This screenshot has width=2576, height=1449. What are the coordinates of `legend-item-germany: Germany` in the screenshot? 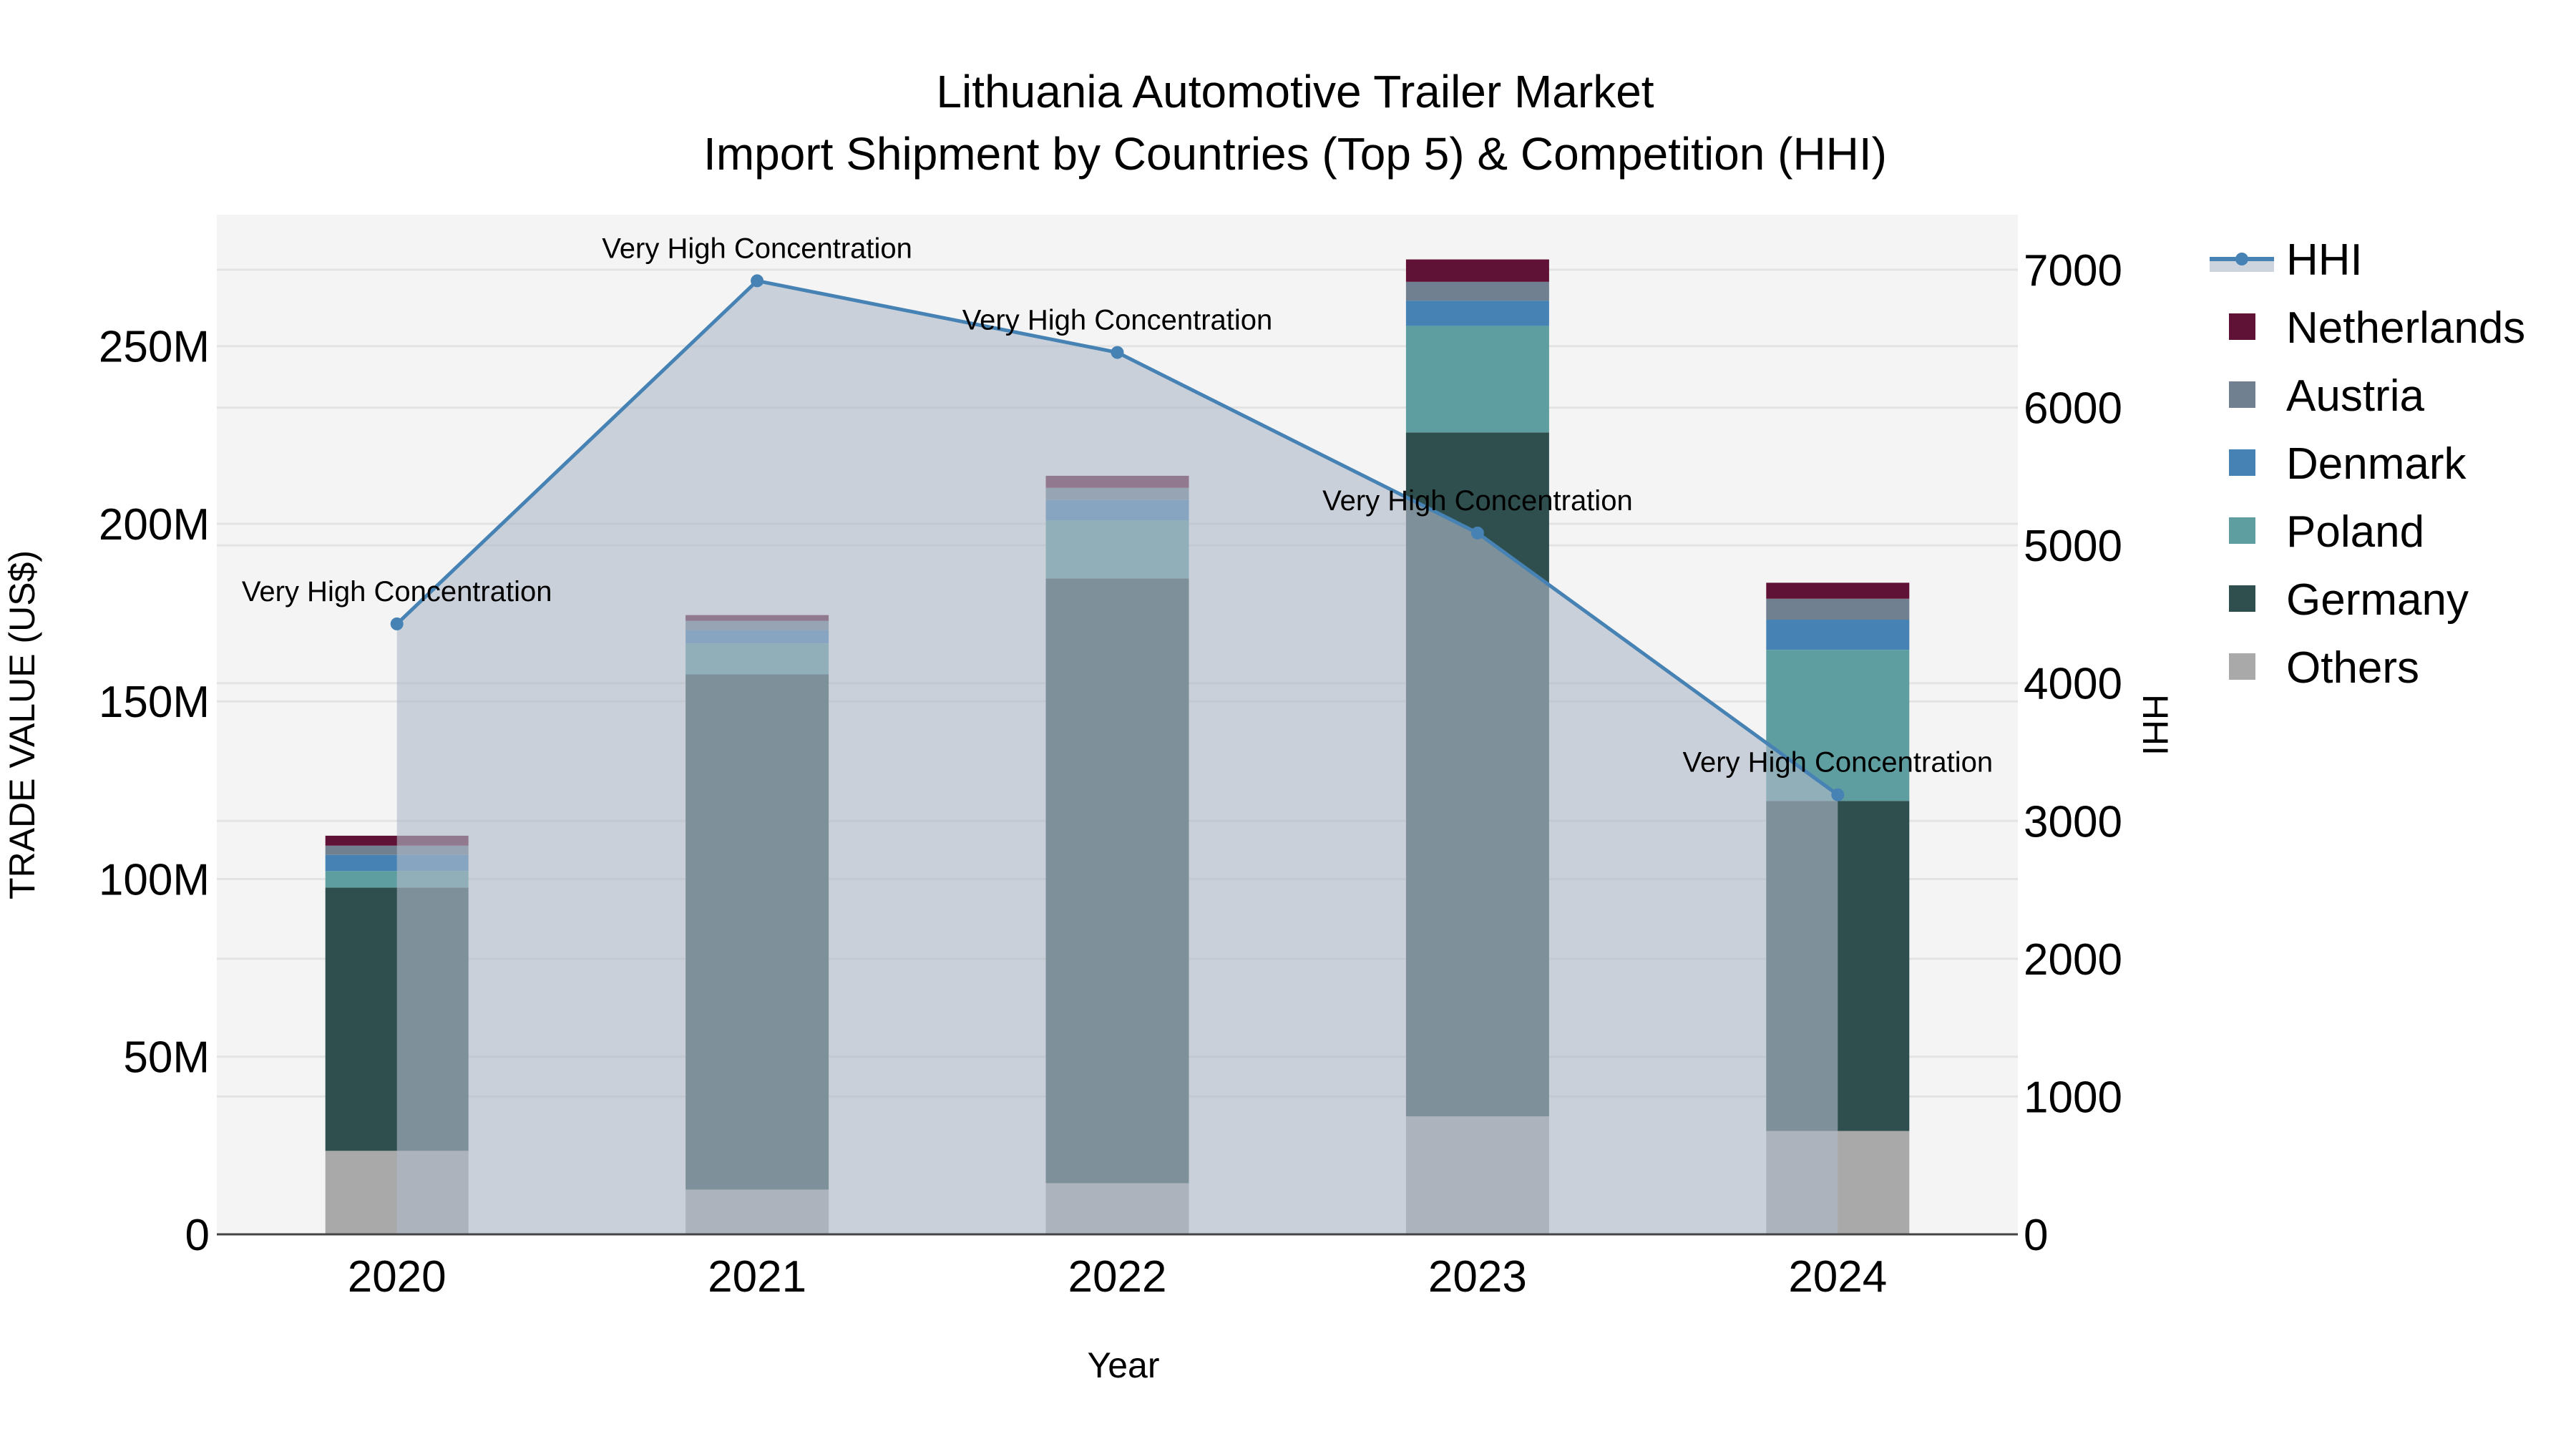 It's located at (2349, 600).